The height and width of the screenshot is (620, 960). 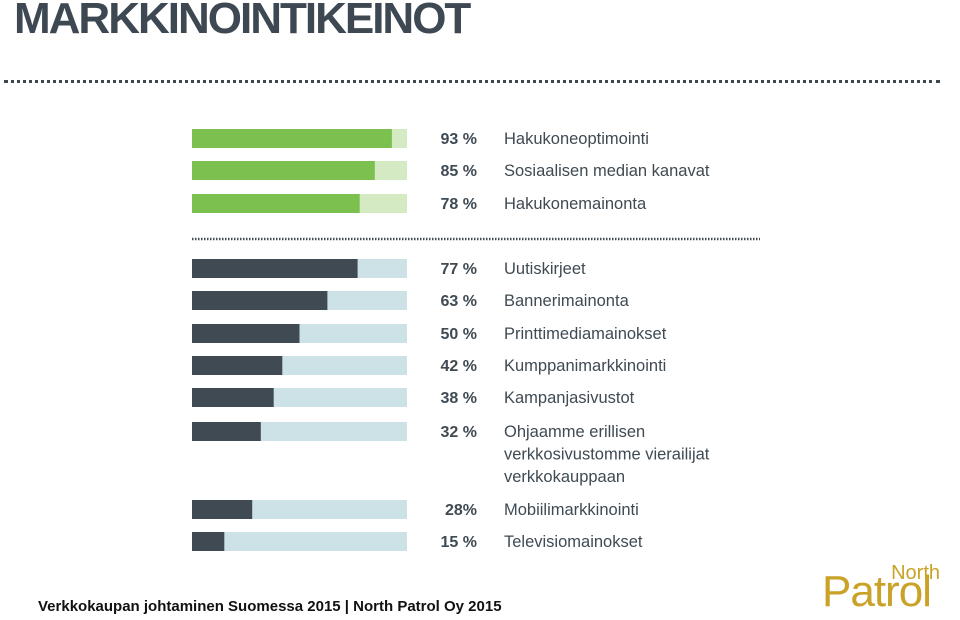 What do you see at coordinates (459, 432) in the screenshot?
I see `value-label: 32 %` at bounding box center [459, 432].